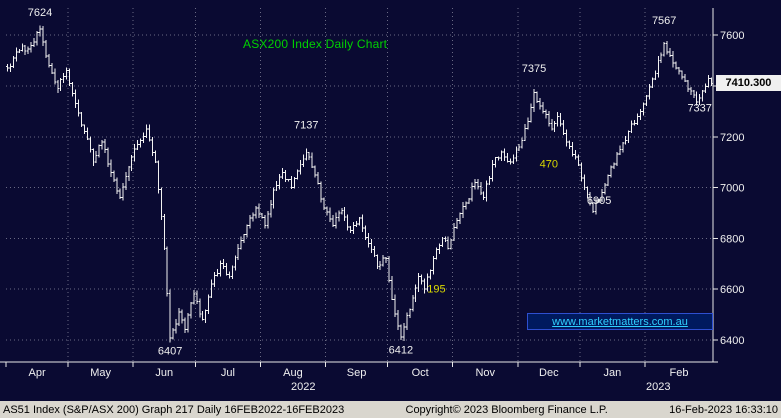  What do you see at coordinates (315, 44) in the screenshot?
I see `chart-title: ASX200 Index Daily Chart` at bounding box center [315, 44].